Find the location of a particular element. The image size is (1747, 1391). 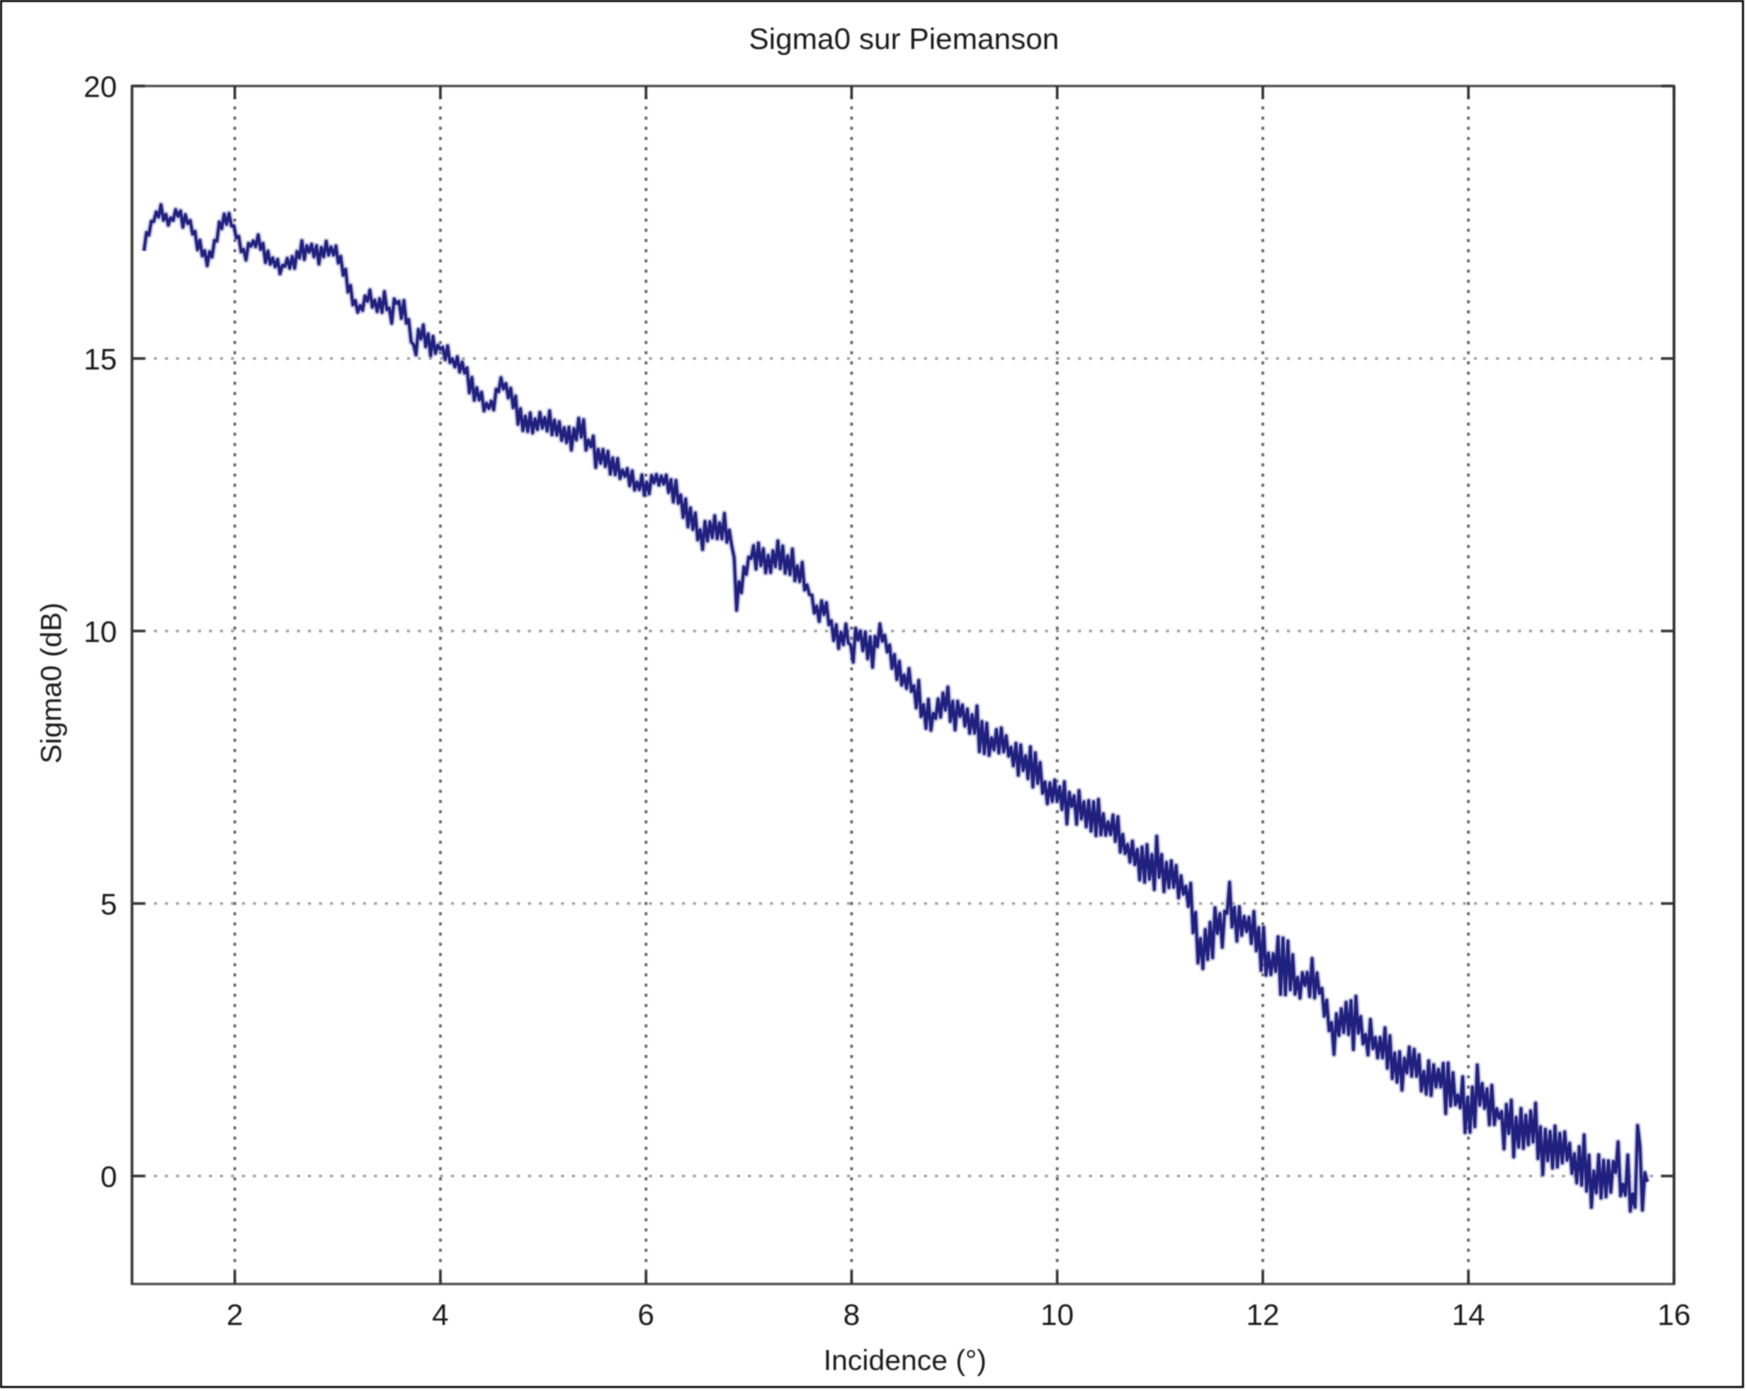

svg-text: 4 is located at coordinates (440, 1315).